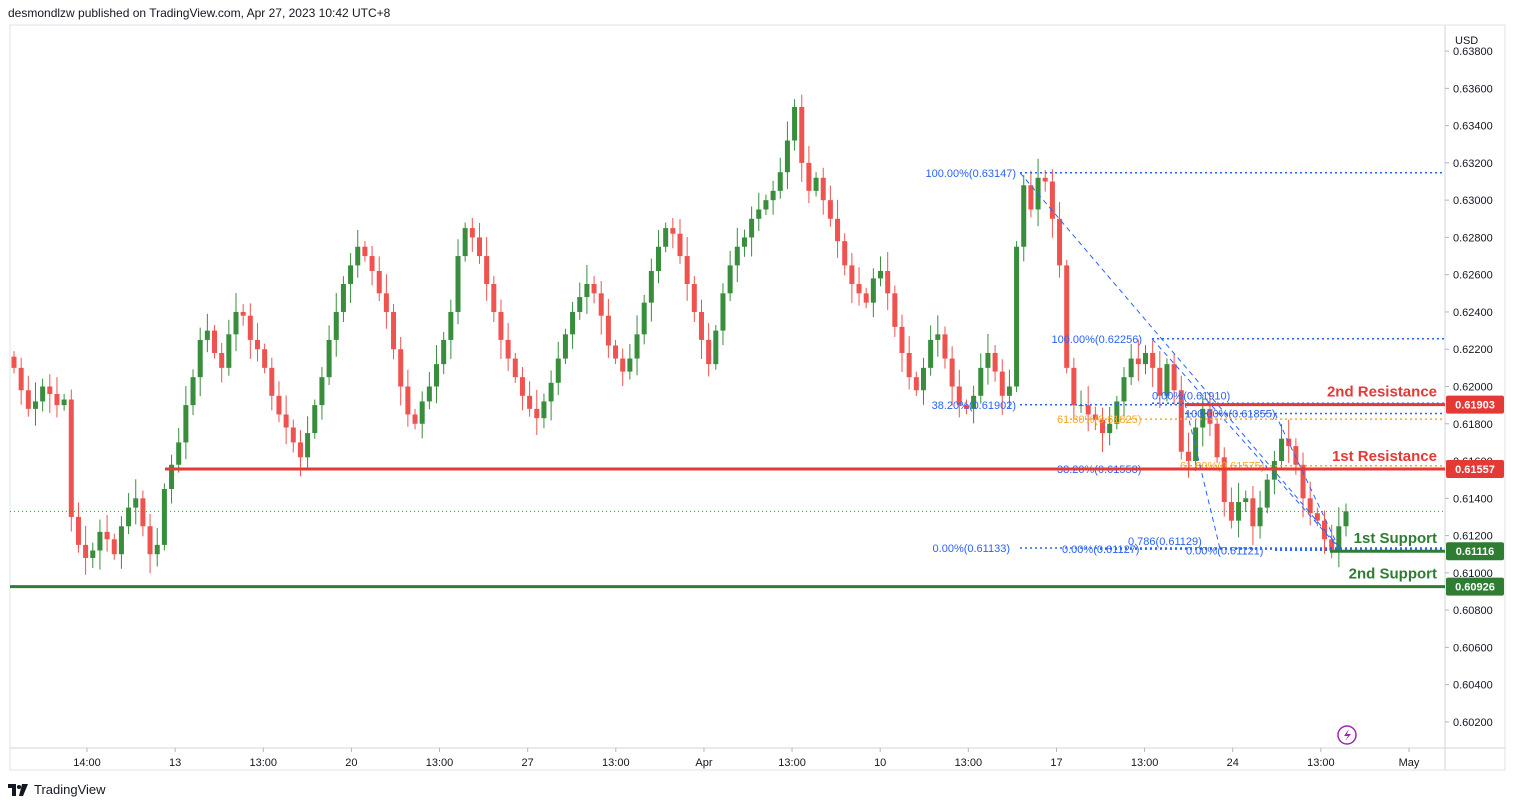  What do you see at coordinates (1475, 586) in the screenshot?
I see `level-price-tag` at bounding box center [1475, 586].